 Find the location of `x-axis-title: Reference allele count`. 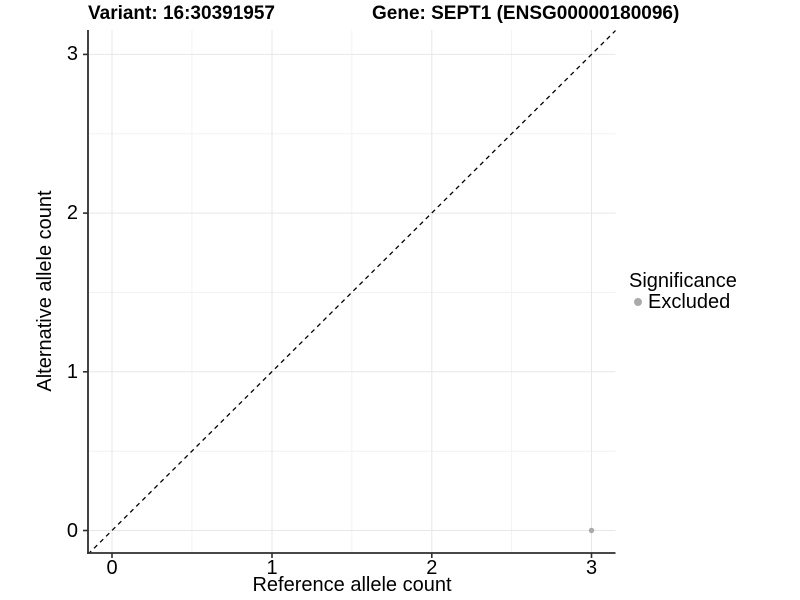

x-axis-title: Reference allele count is located at coordinates (352, 585).